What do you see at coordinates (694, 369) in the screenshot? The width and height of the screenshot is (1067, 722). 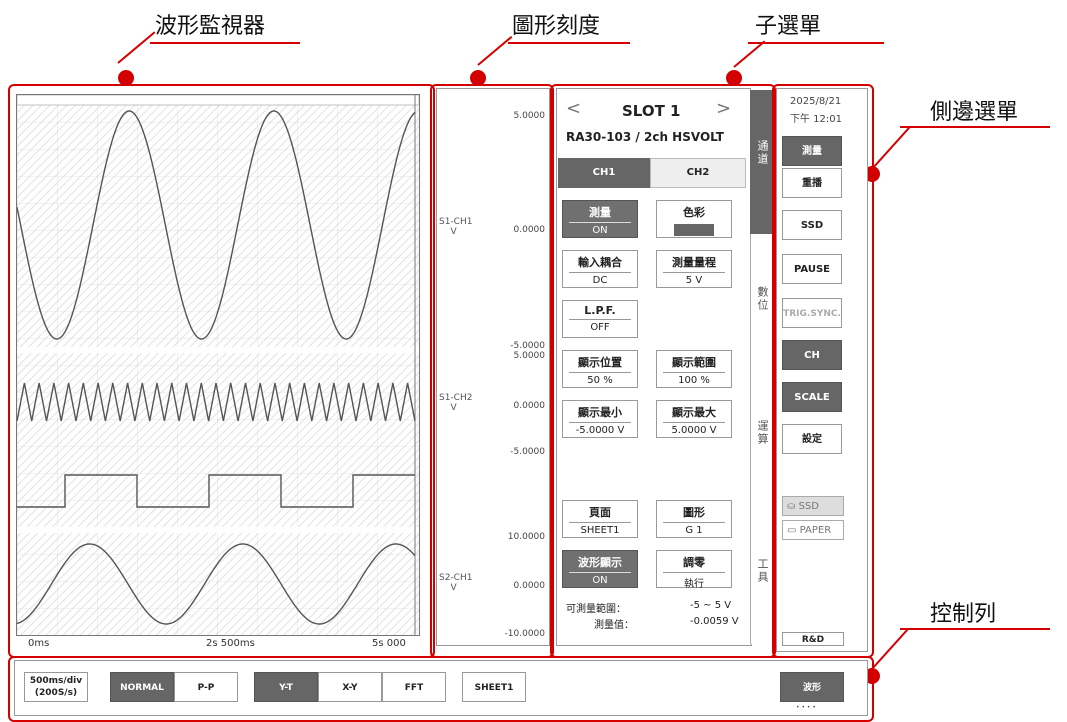 I see `display-range-button: 顯示範圍 100 %` at bounding box center [694, 369].